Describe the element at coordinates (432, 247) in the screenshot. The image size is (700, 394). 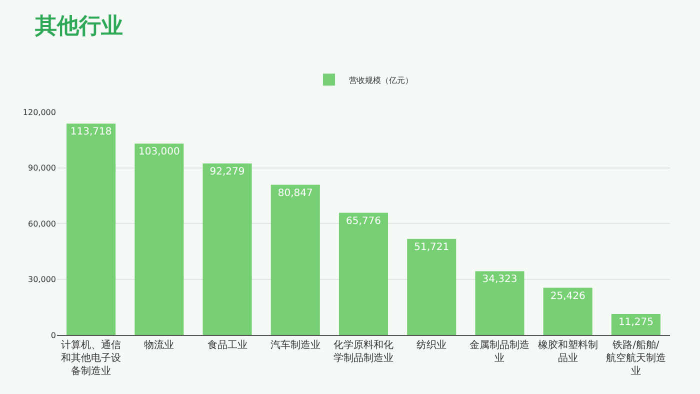
I see `data-label: 51,721` at that location.